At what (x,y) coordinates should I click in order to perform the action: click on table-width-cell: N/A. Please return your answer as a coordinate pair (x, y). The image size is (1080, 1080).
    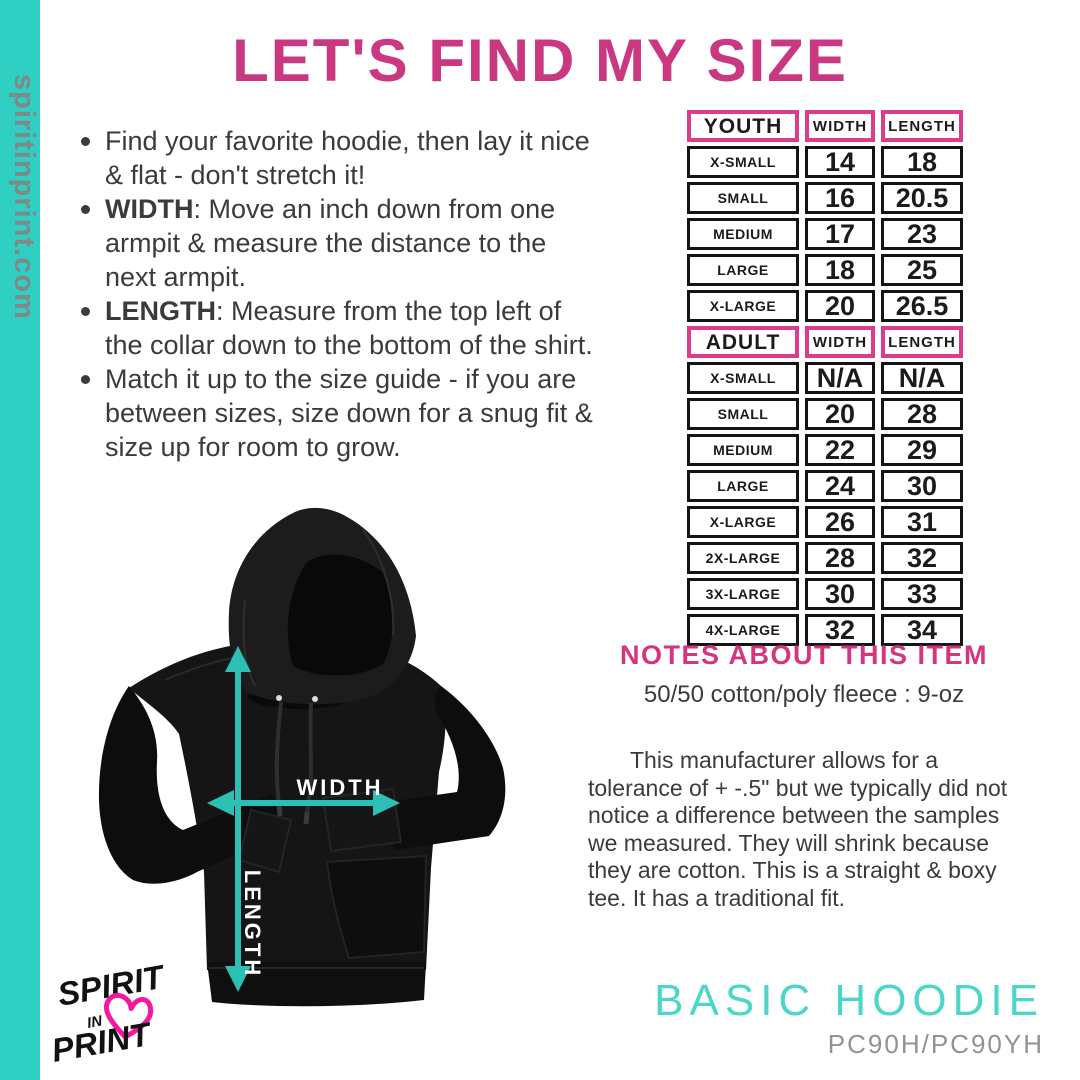
    Looking at the image, I should click on (840, 378).